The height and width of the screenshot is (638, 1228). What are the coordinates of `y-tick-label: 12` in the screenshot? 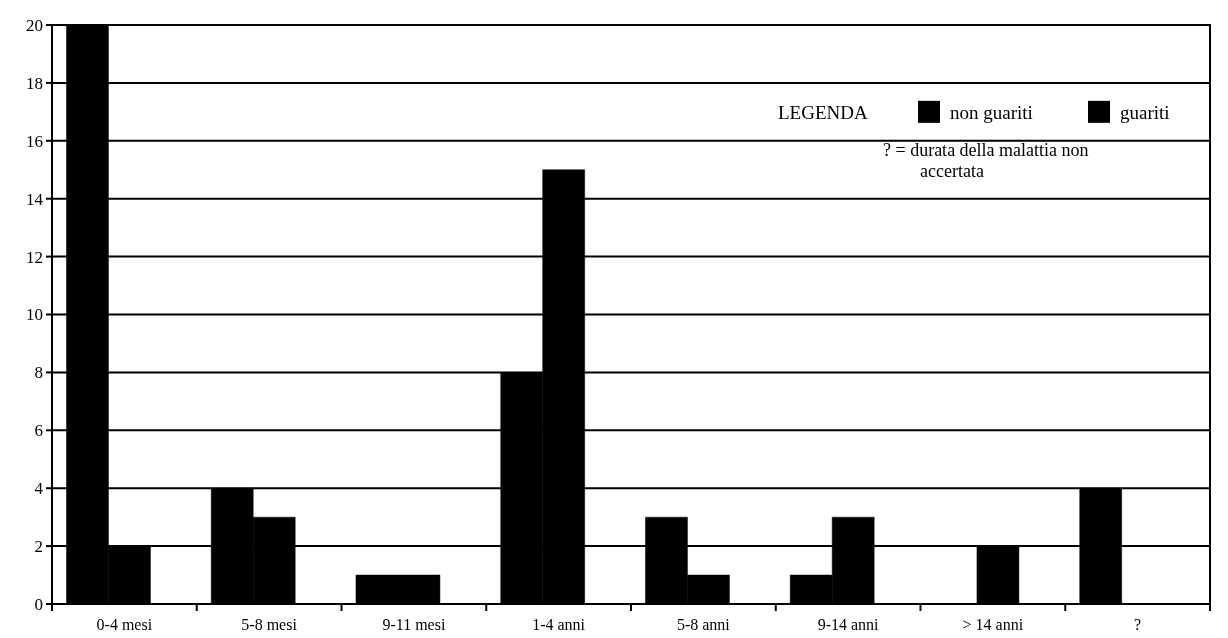 It's located at (34, 257).